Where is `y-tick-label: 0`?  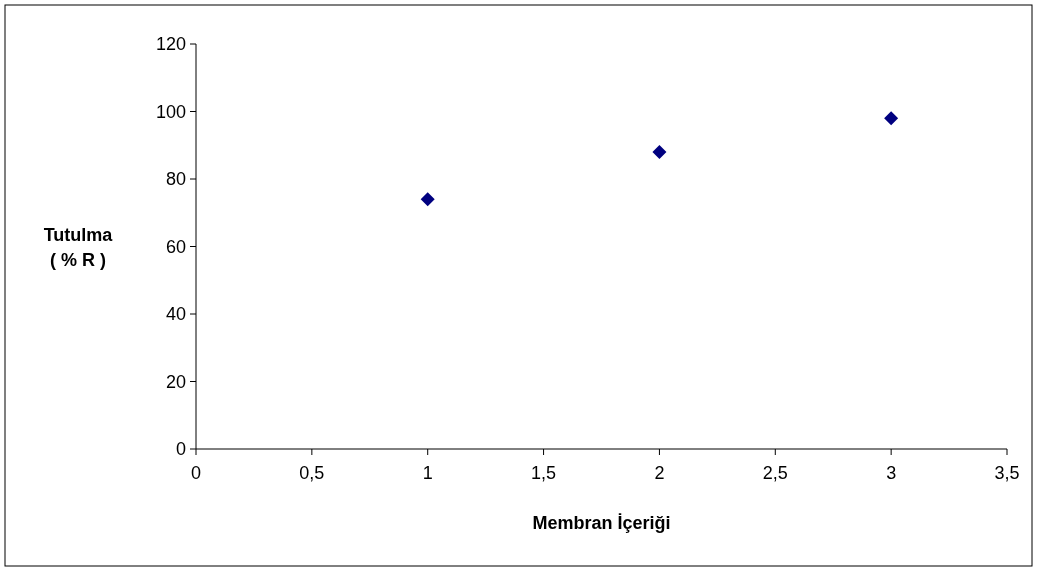 y-tick-label: 0 is located at coordinates (180, 449).